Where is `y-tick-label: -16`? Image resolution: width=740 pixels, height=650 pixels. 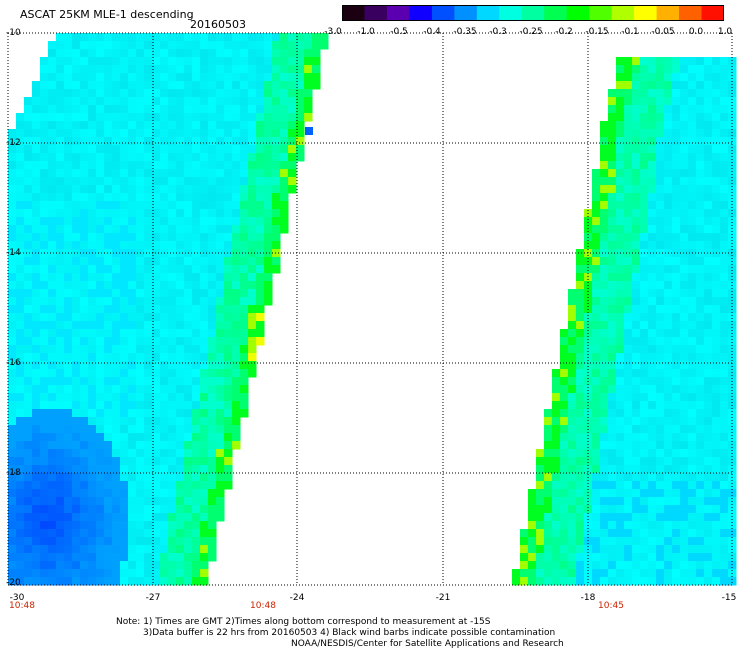 y-tick-label: -16 is located at coordinates (13, 363).